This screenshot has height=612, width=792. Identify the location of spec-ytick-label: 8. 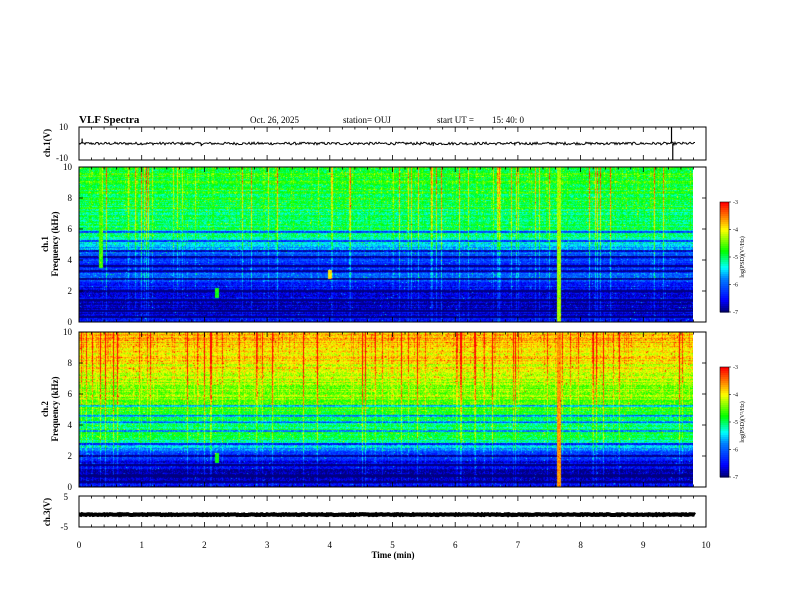
(70, 198).